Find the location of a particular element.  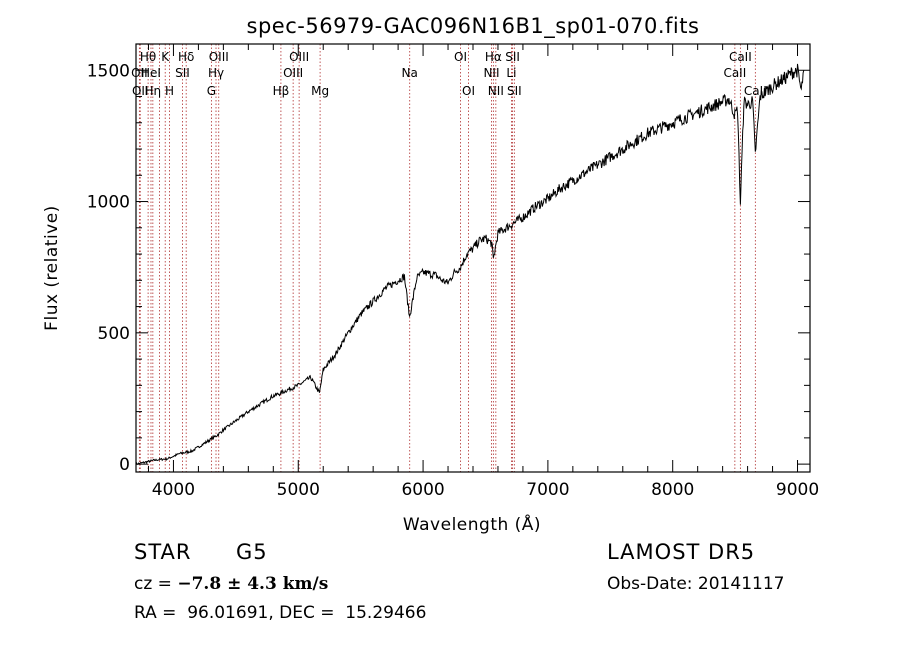

x-axis-label: Wavelength (Å) is located at coordinates (472, 524).